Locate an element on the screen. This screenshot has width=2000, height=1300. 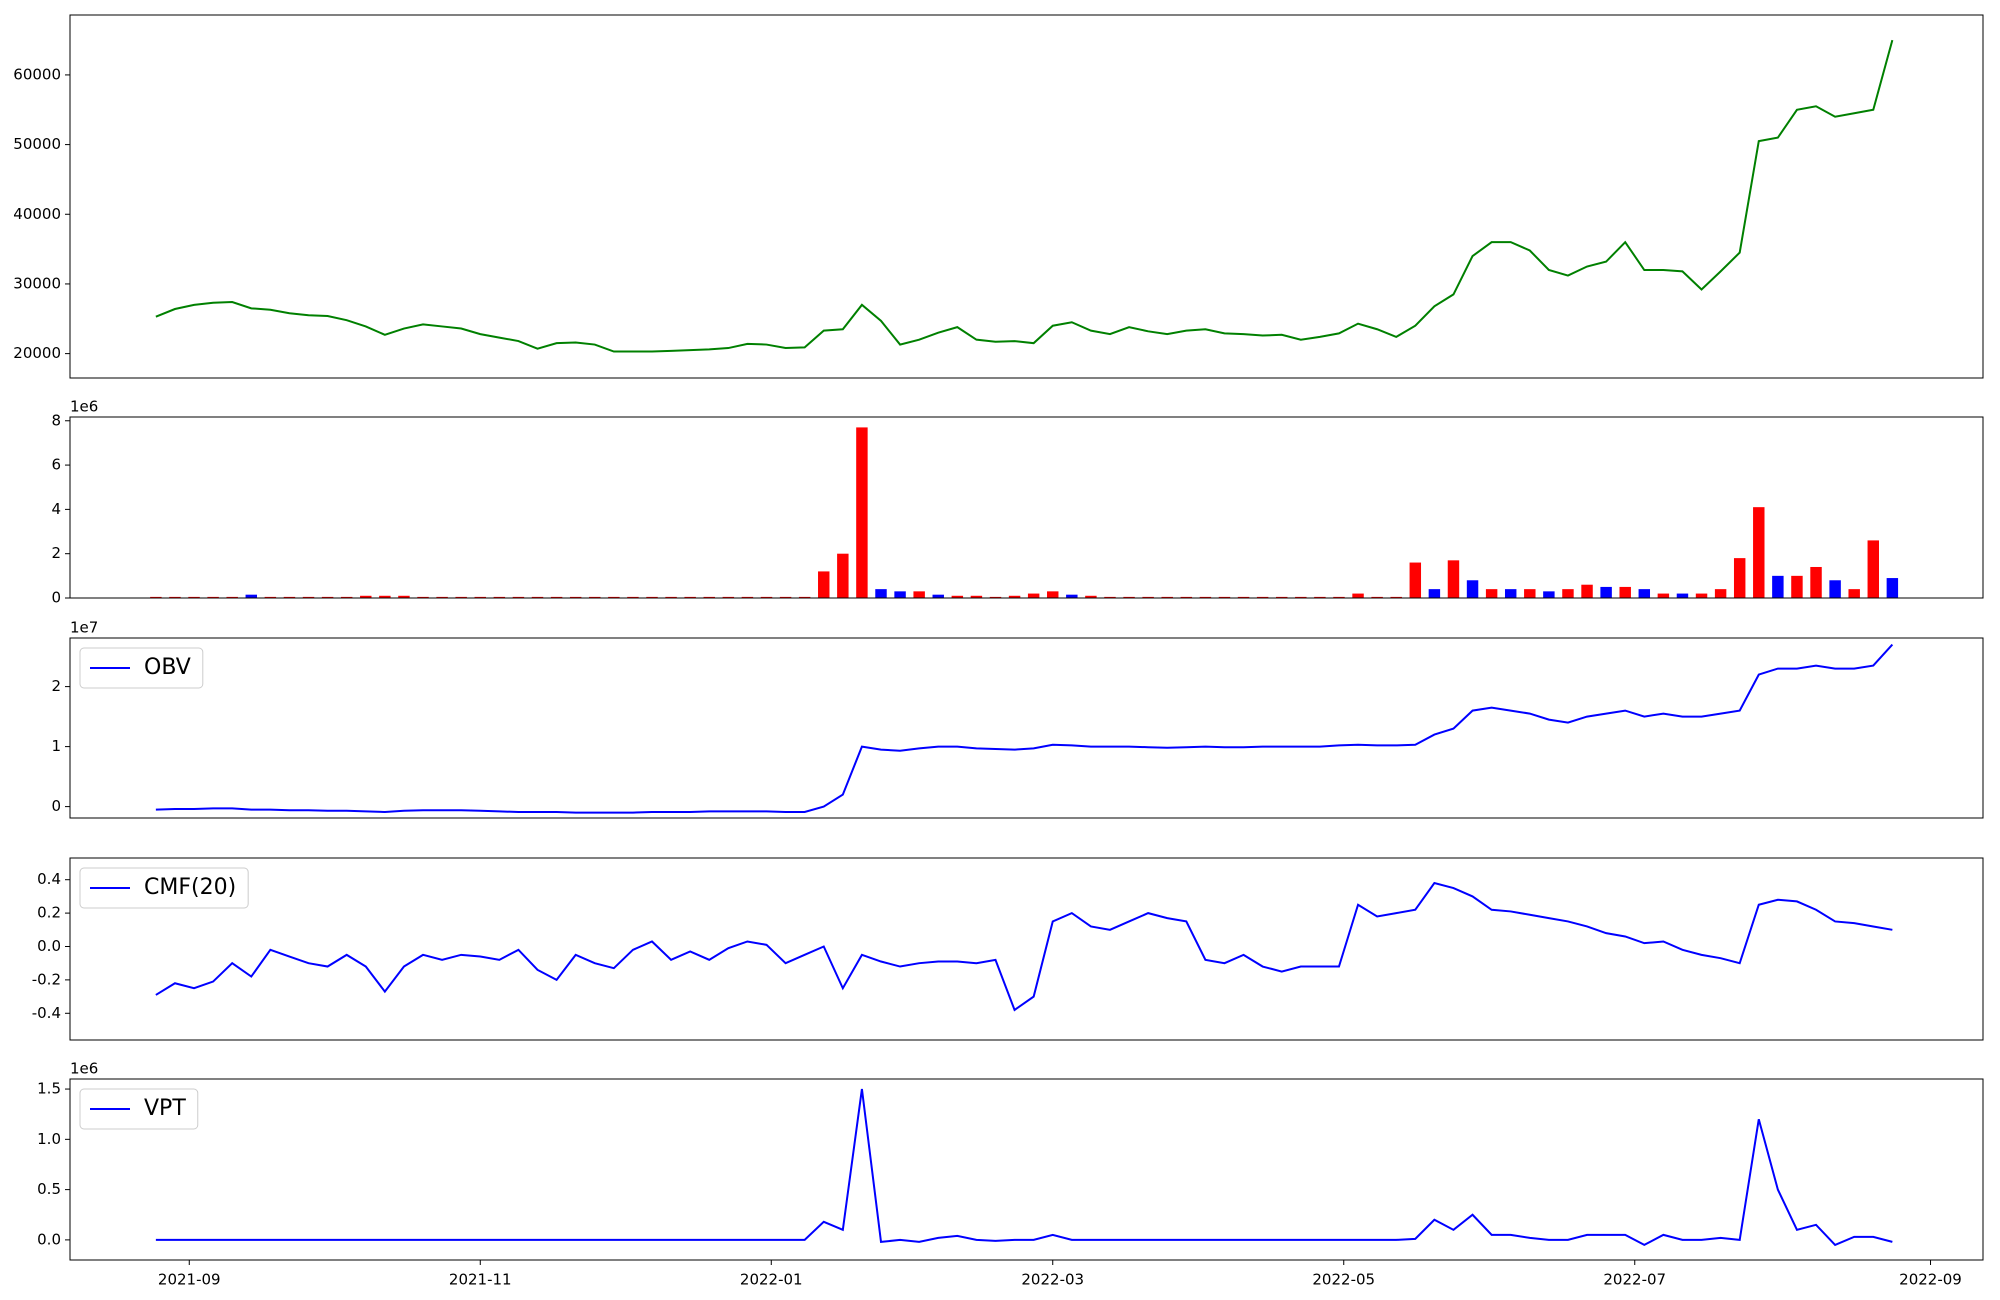
x-tick-label: 2021-09 is located at coordinates (189, 1280).